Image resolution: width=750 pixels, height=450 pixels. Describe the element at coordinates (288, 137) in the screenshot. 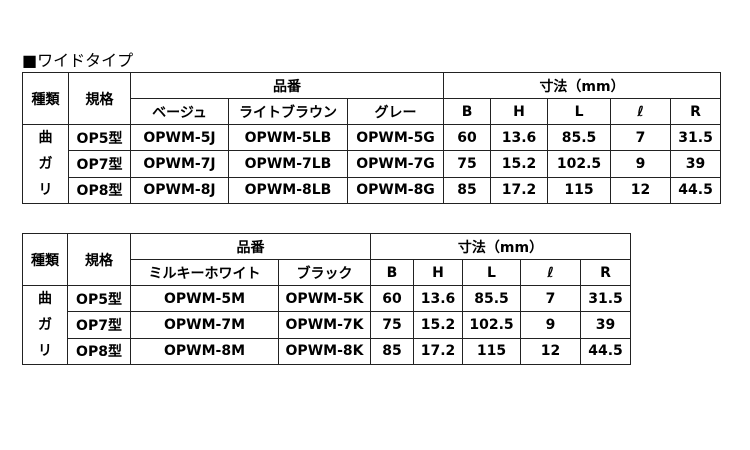

I see `cell: OPWM-5LB` at that location.